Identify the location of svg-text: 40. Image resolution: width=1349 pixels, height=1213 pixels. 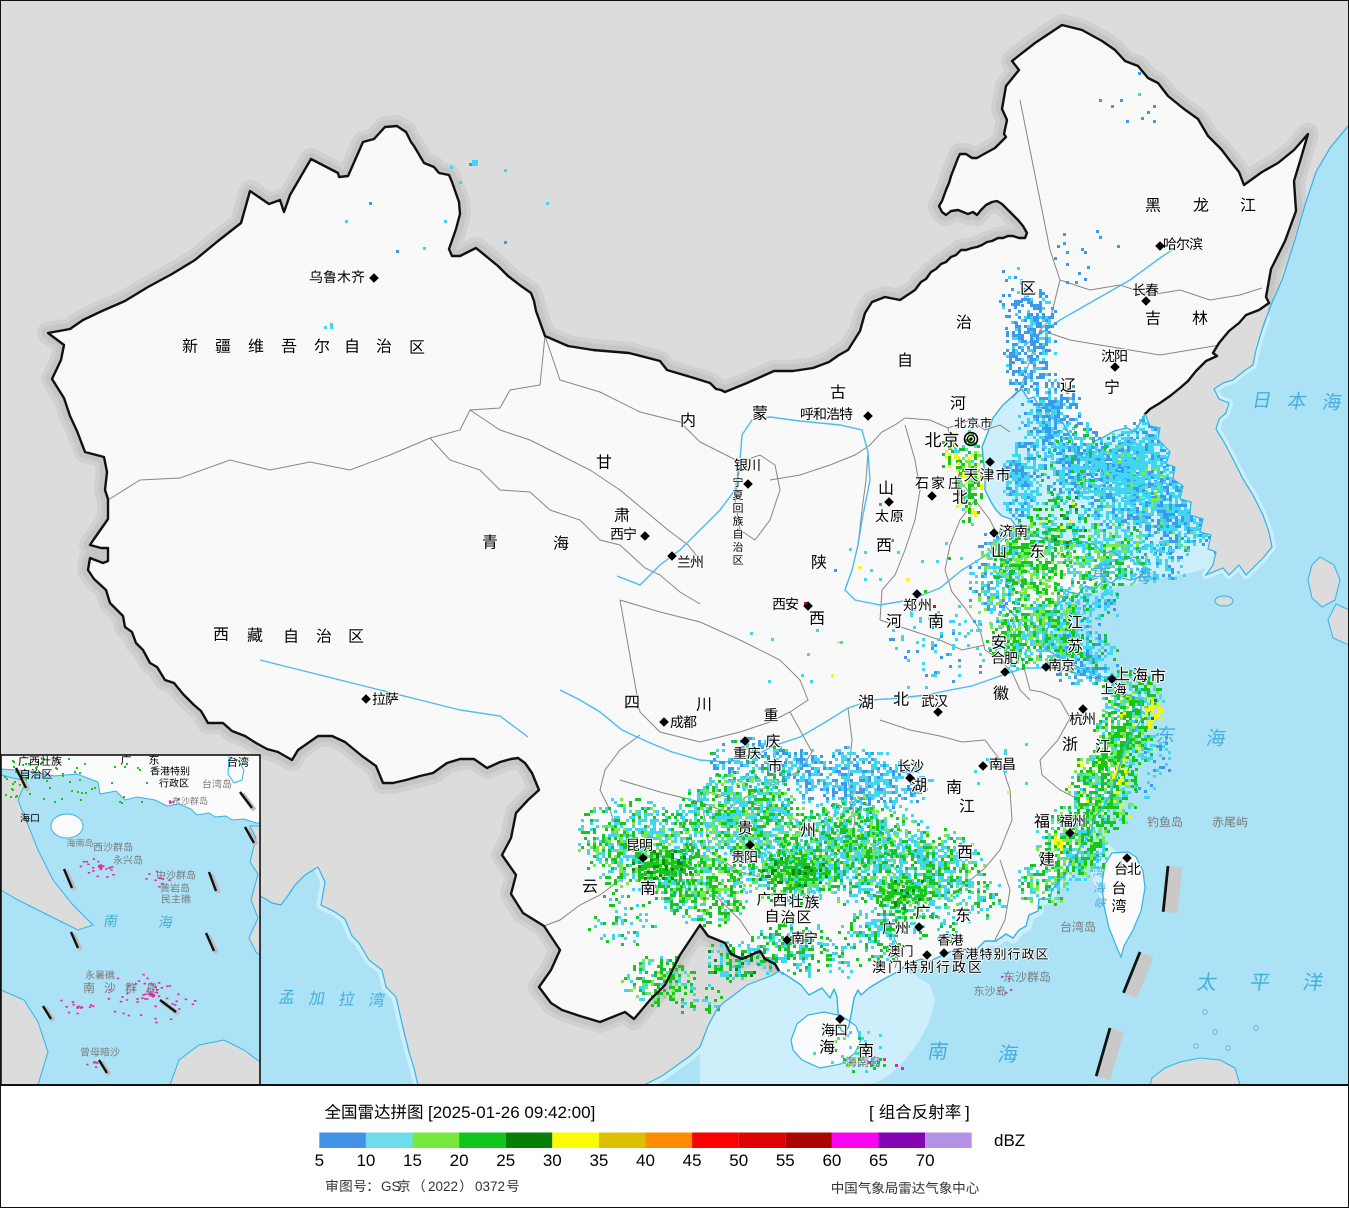
(645, 1160).